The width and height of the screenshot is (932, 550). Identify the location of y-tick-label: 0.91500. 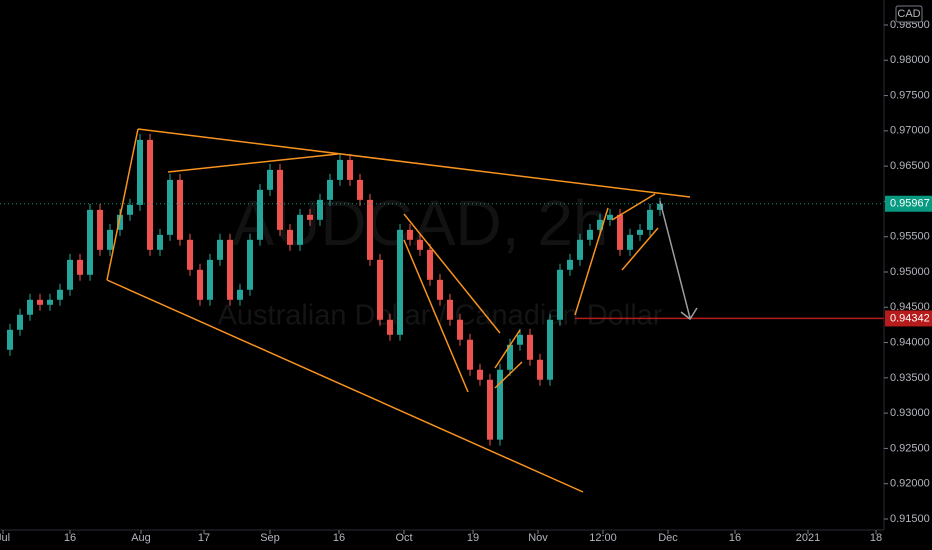
(910, 519).